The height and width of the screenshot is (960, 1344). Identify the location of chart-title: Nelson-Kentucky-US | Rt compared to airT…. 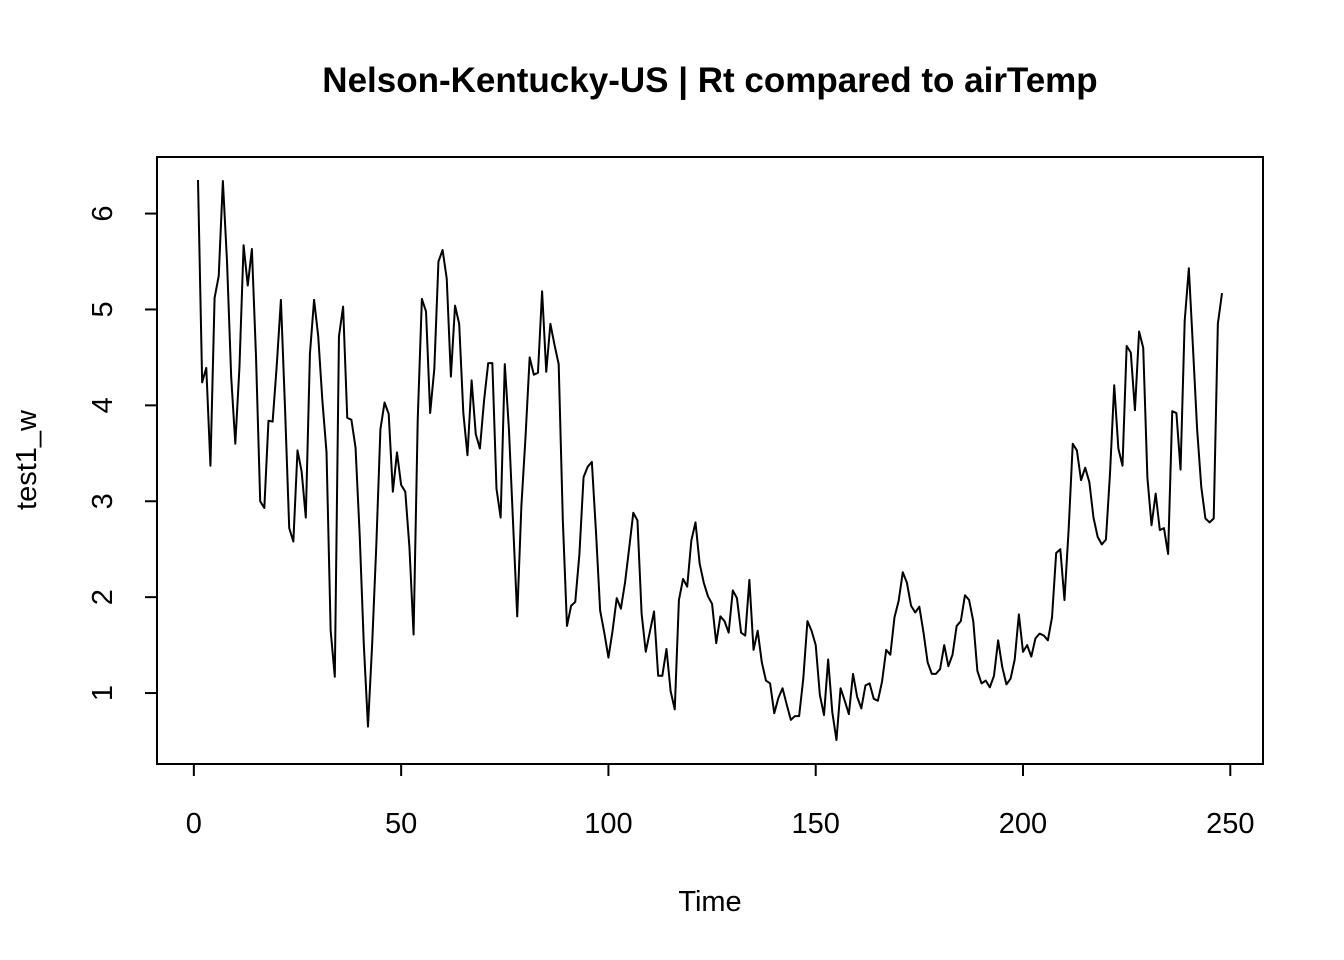
(709, 80).